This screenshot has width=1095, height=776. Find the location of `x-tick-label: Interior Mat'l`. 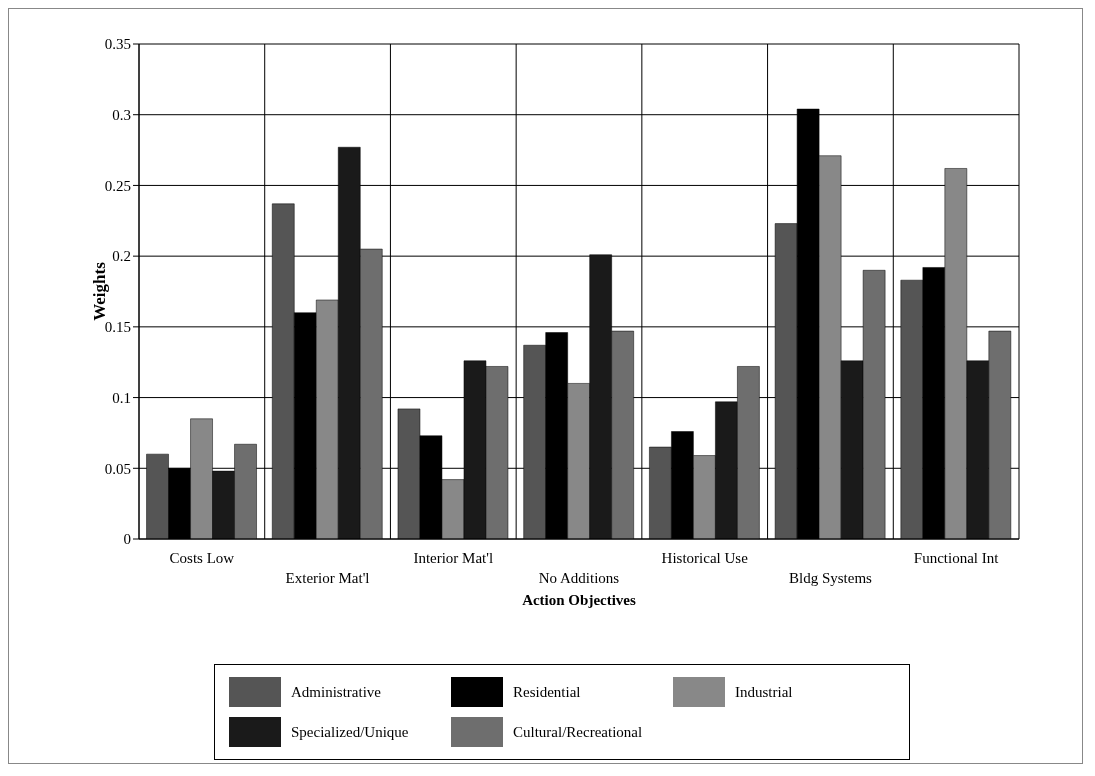

x-tick-label: Interior Mat'l is located at coordinates (453, 558).